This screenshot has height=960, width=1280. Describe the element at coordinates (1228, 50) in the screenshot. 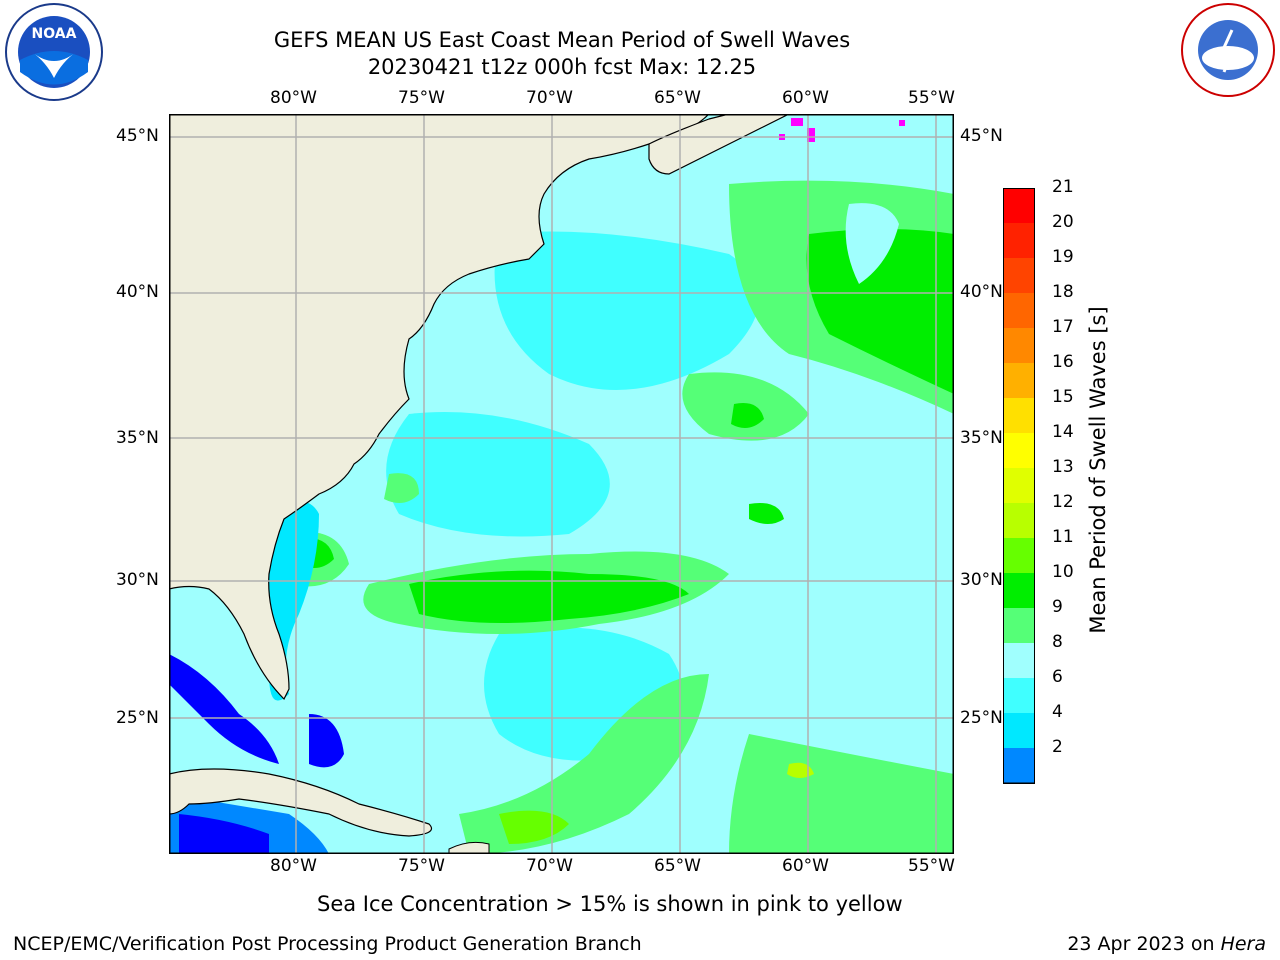

I see `nws-logo` at that location.